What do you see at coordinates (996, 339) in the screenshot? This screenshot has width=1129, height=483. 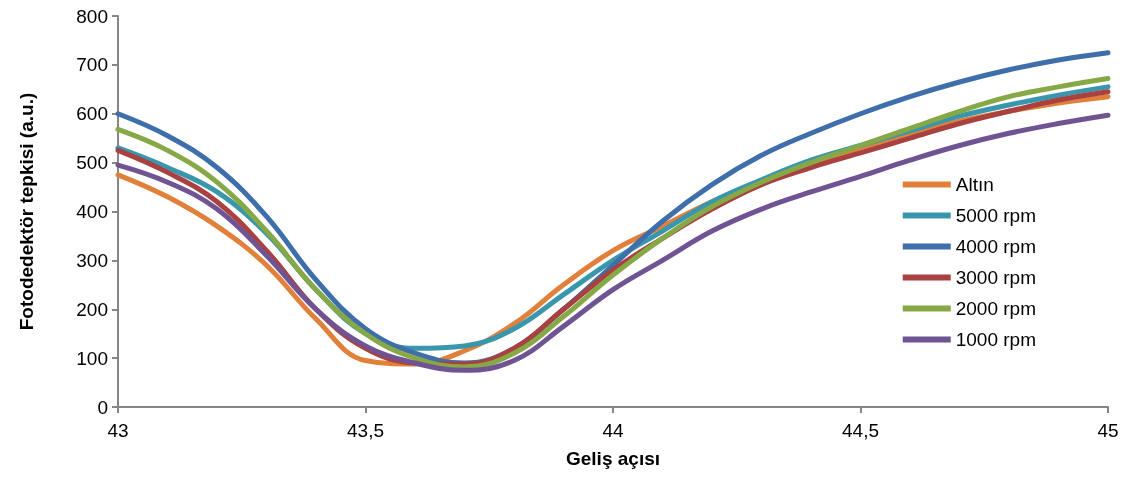 I see `legend-label: 1000 rpm` at bounding box center [996, 339].